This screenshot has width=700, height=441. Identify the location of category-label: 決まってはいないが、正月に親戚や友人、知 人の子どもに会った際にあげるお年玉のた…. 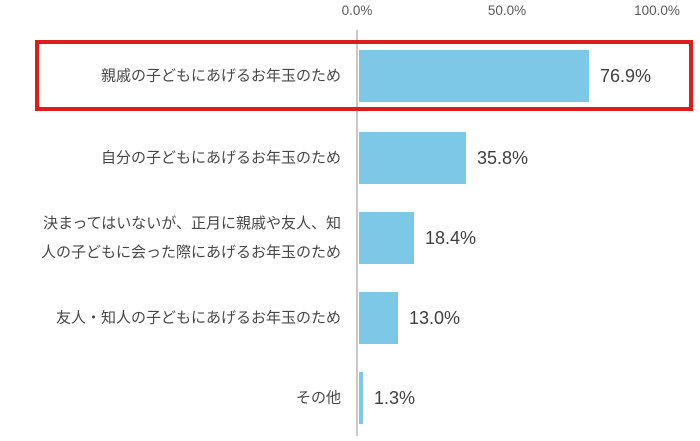
(190, 238).